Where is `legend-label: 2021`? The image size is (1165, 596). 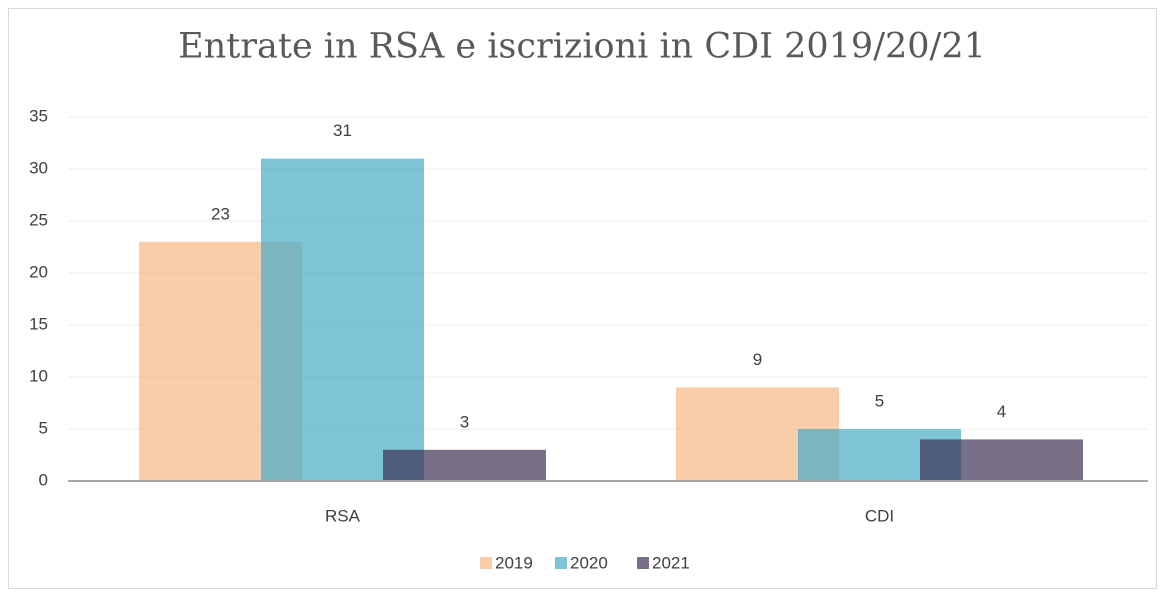 legend-label: 2021 is located at coordinates (671, 562).